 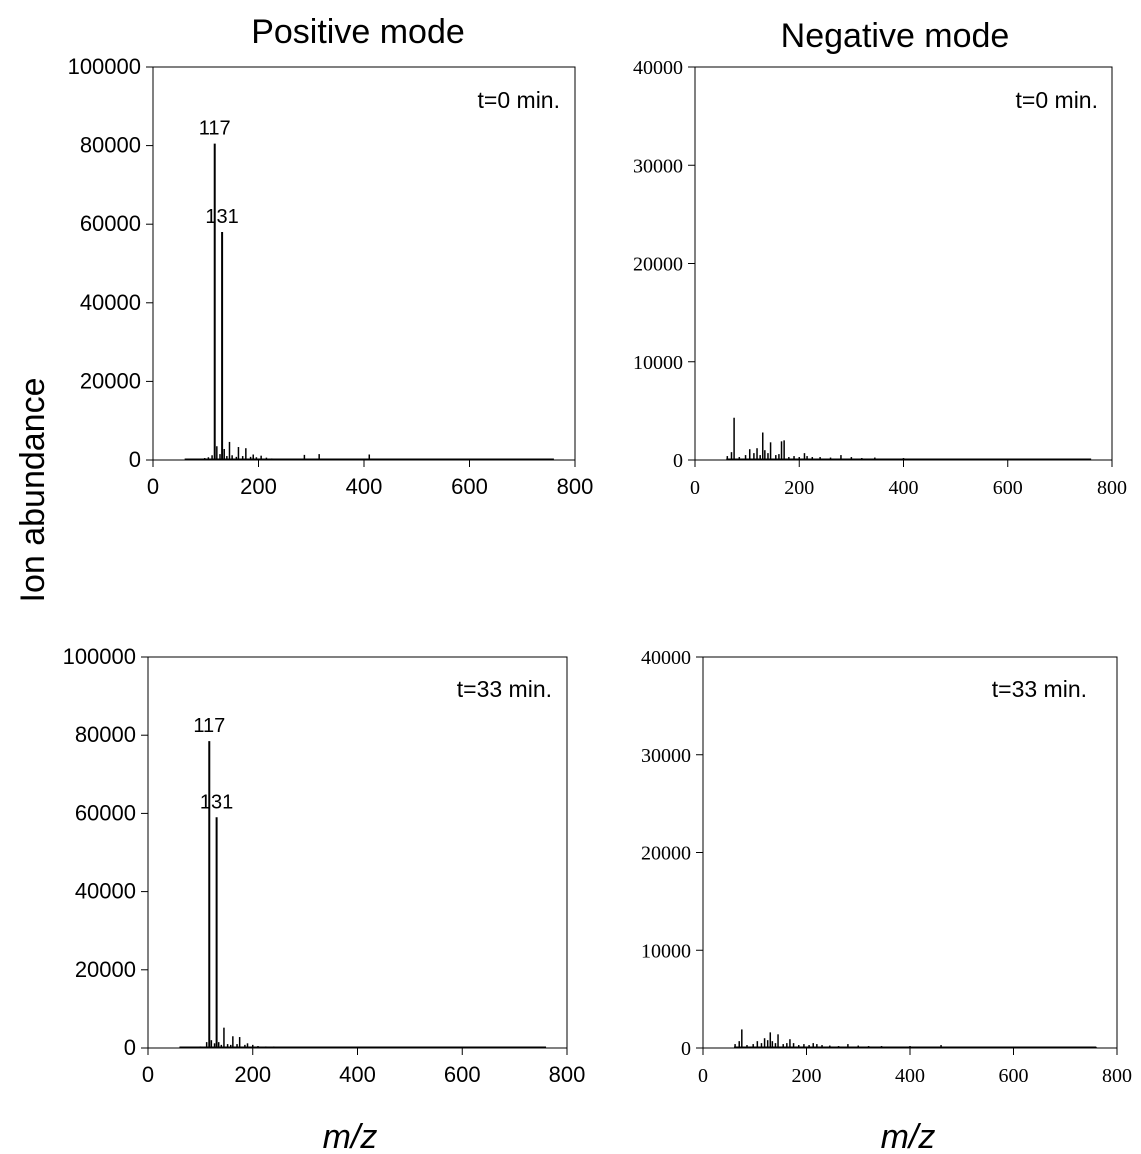 I want to click on x-axis-label-right: m/z, so click(x=908, y=1136).